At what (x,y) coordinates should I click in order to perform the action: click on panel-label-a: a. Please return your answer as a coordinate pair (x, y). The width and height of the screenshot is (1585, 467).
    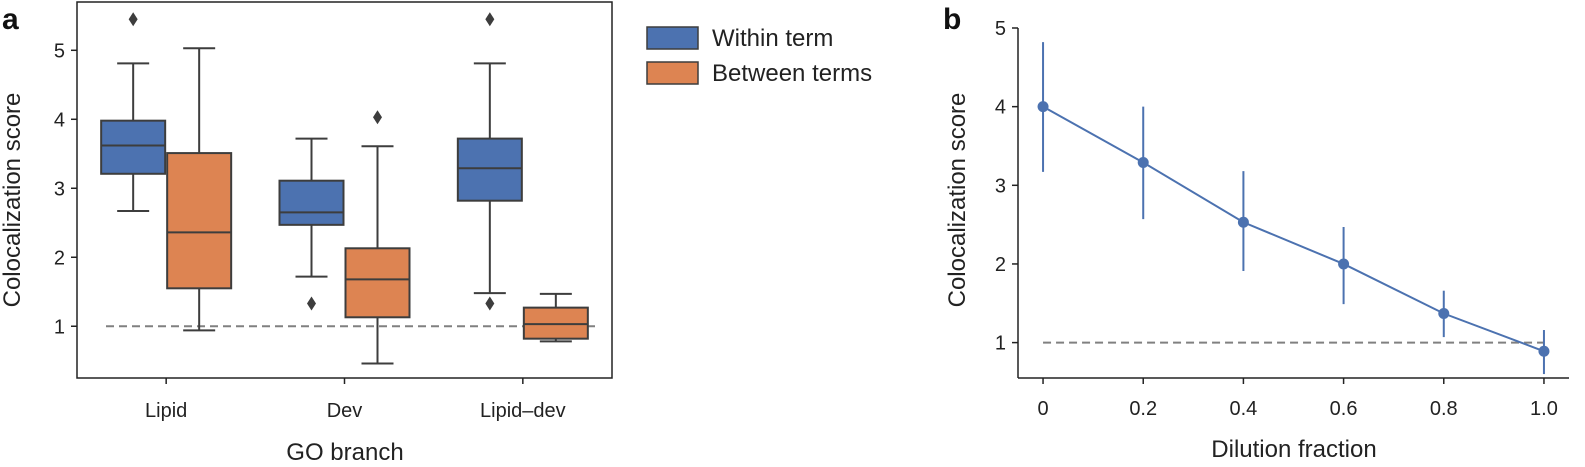
    Looking at the image, I should click on (10, 19).